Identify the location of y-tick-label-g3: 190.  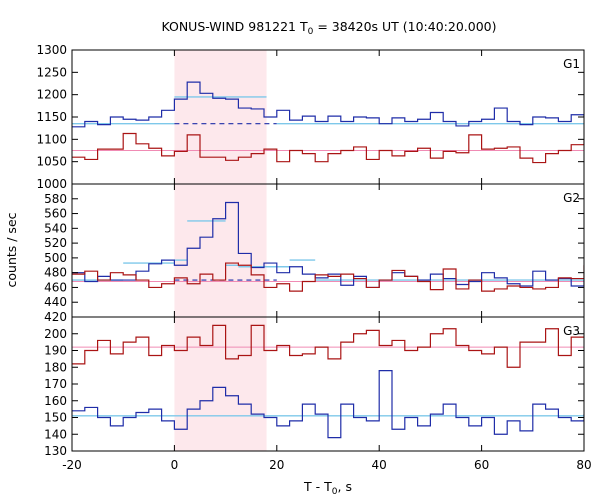
(55, 351).